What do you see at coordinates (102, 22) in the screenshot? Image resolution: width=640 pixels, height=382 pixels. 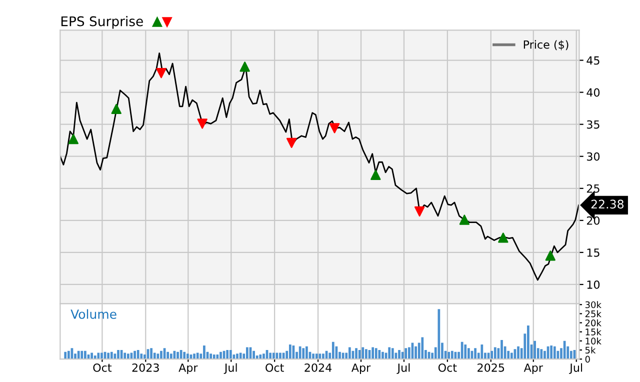 I see `chart-title: EPS Surprise` at bounding box center [102, 22].